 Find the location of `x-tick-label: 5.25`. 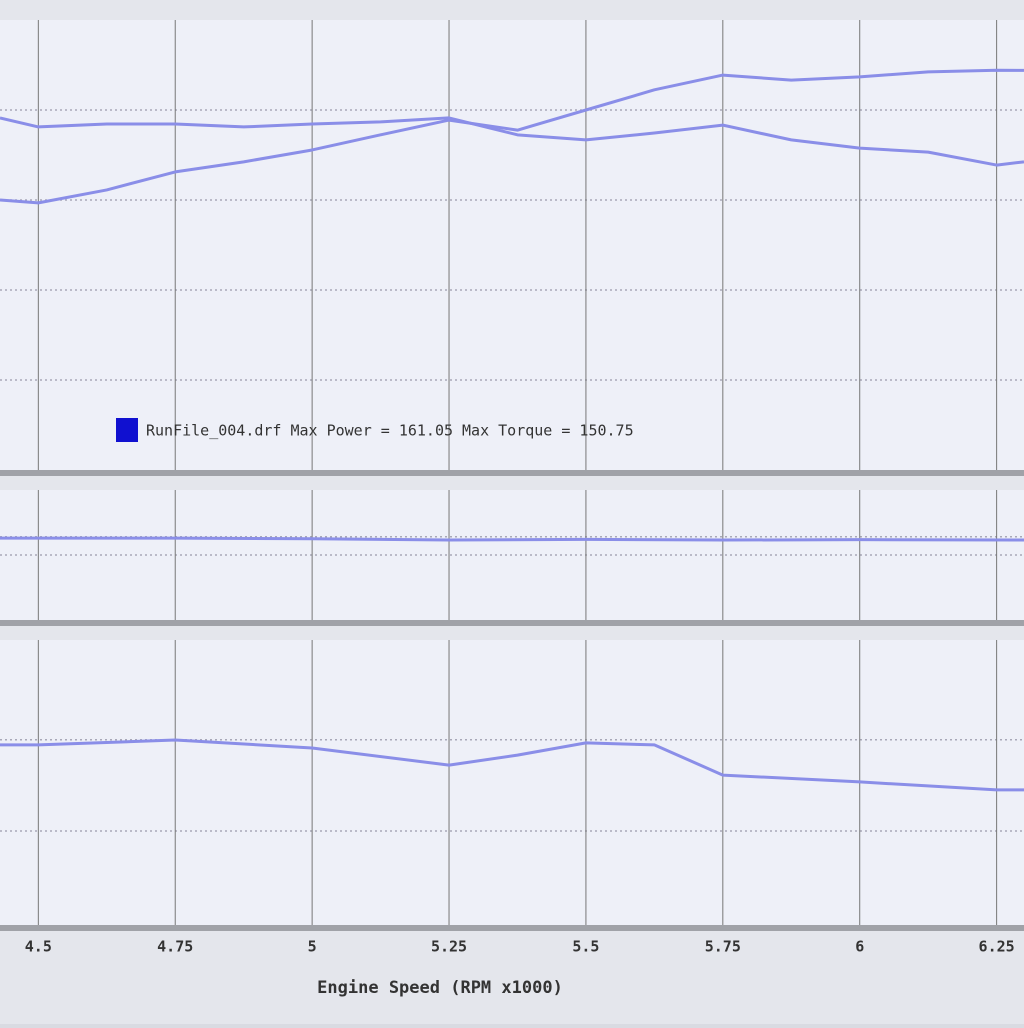

x-tick-label: 5.25 is located at coordinates (449, 947).